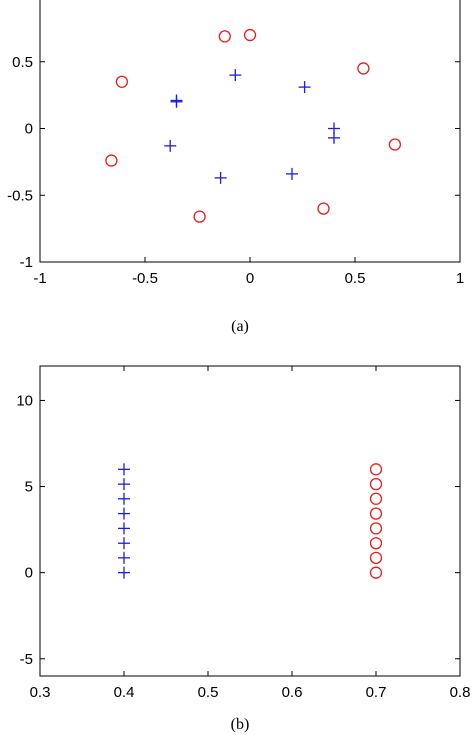 This screenshot has width=474, height=735. I want to click on x-tick-label: 0, so click(250, 278).